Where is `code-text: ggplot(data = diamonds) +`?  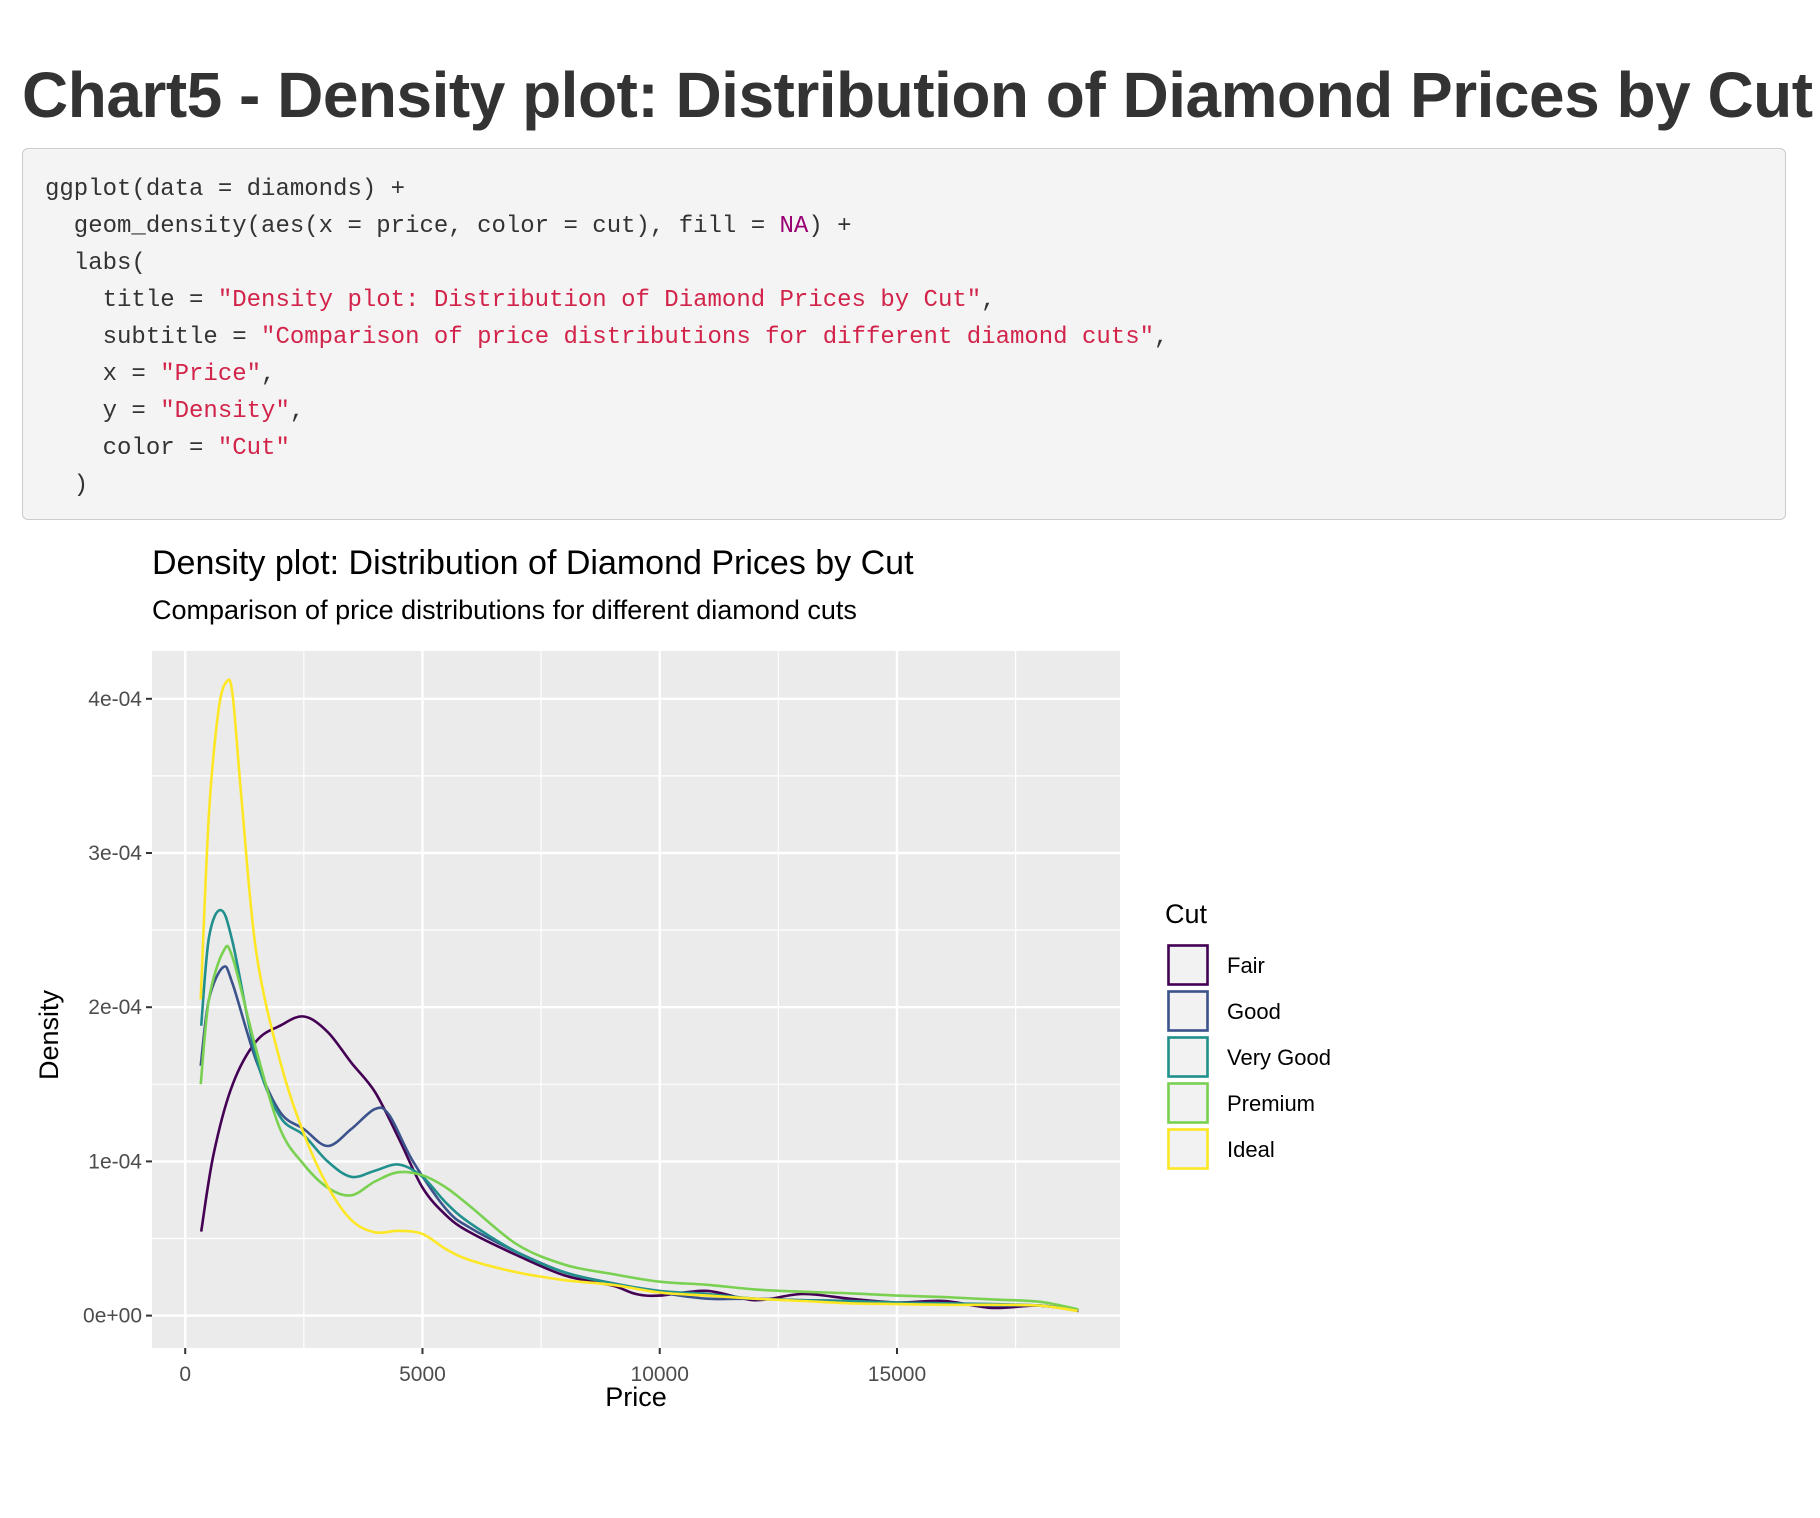
code-text: ggplot(data = diamonds) + is located at coordinates (225, 189).